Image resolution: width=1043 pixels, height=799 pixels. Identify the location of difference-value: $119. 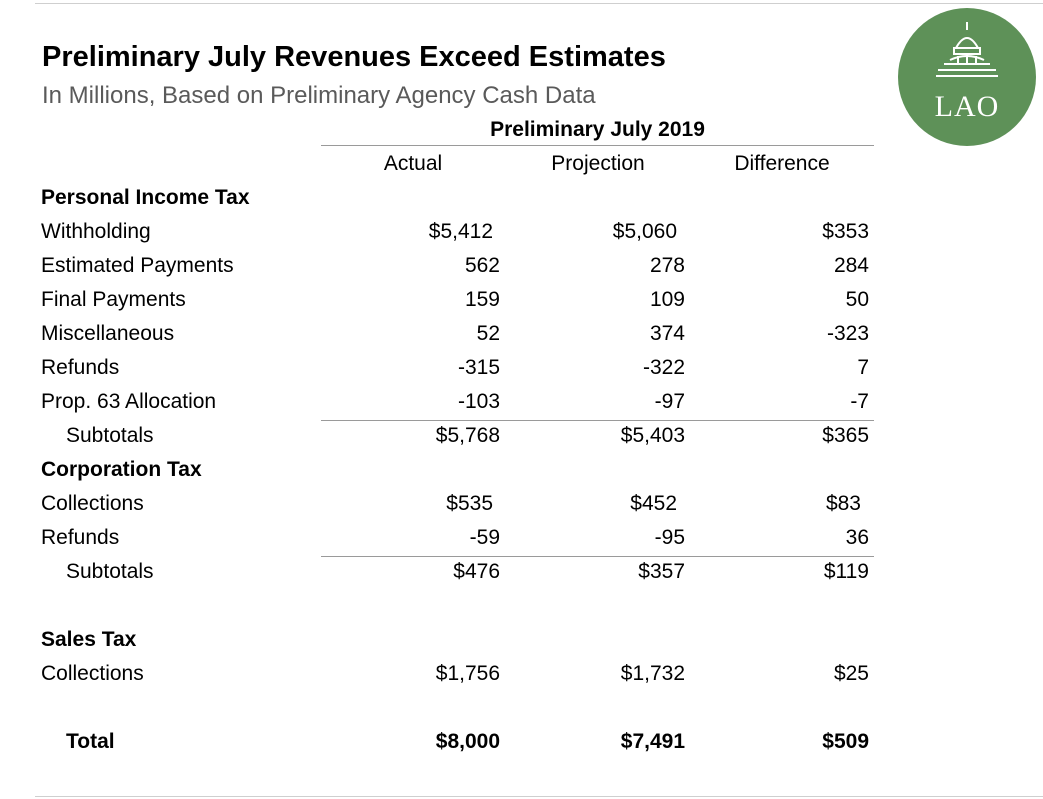
(846, 571).